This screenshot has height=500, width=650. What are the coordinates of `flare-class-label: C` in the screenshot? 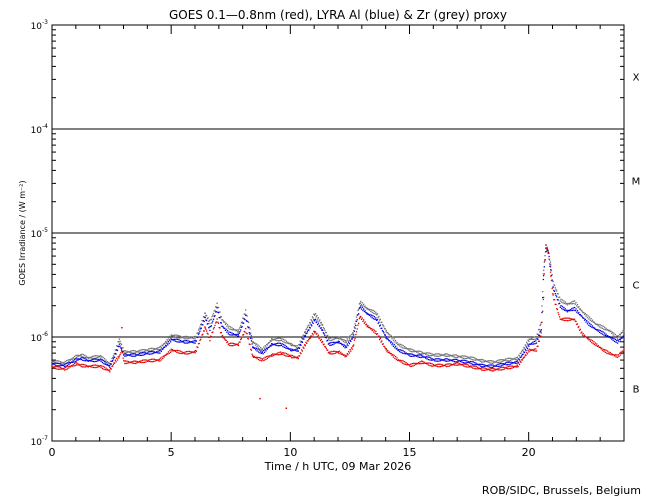 It's located at (636, 285).